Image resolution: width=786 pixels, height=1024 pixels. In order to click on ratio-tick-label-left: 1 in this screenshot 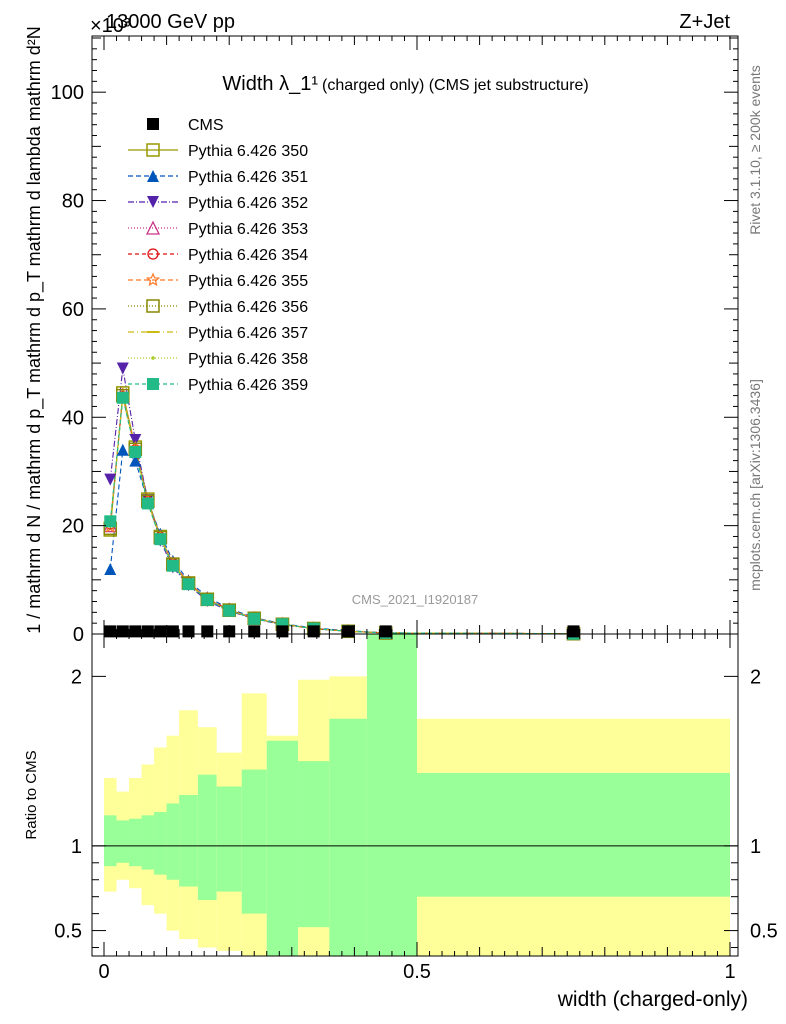, I will do `click(76, 847)`.